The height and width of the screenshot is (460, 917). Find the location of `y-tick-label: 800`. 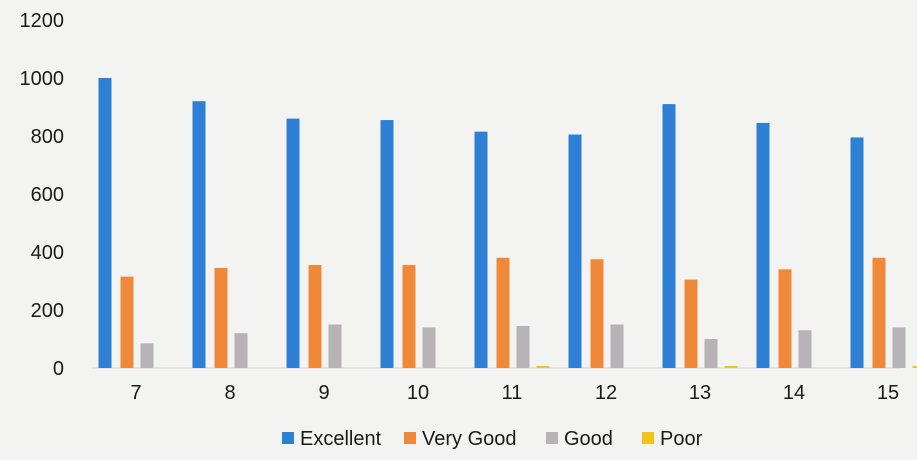

y-tick-label: 800 is located at coordinates (47, 137).